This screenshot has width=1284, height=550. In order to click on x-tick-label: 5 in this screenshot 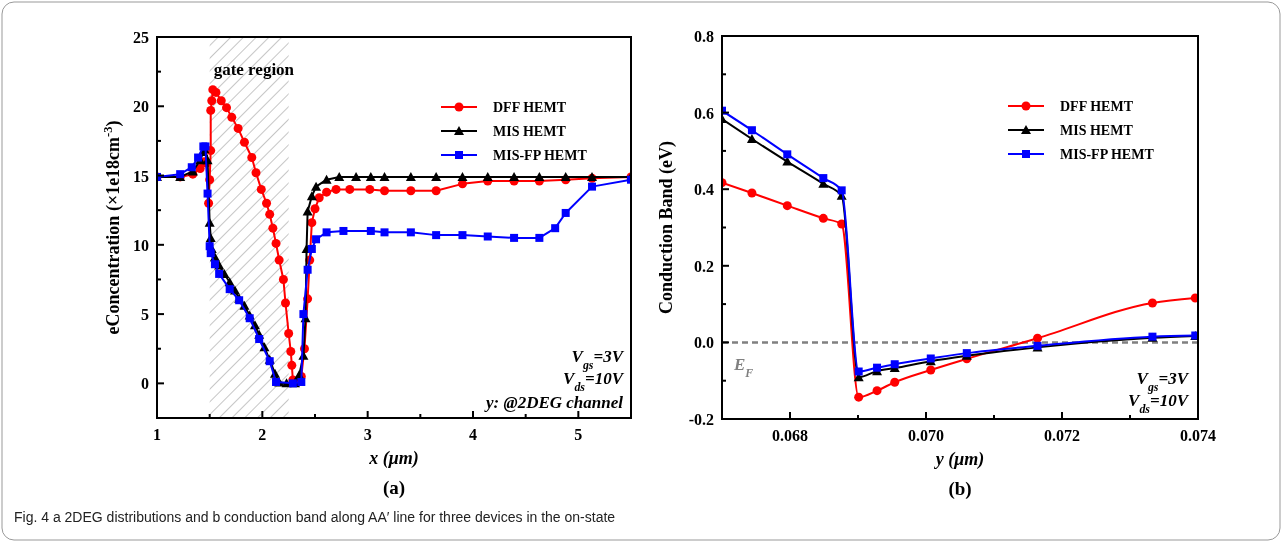, I will do `click(578, 434)`.